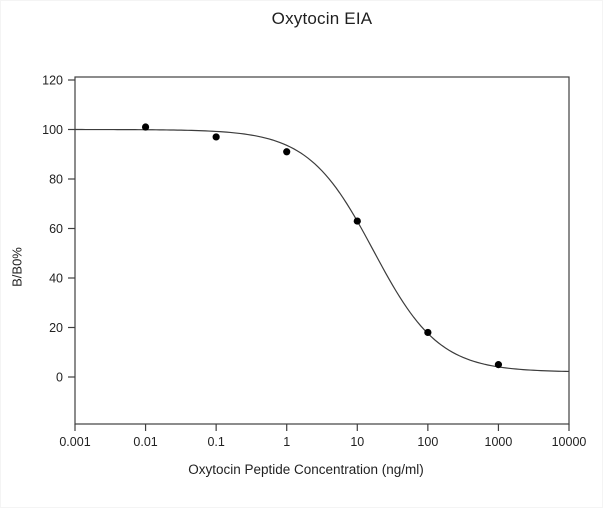 The height and width of the screenshot is (508, 603). I want to click on y-tick-label: 80, so click(56, 180).